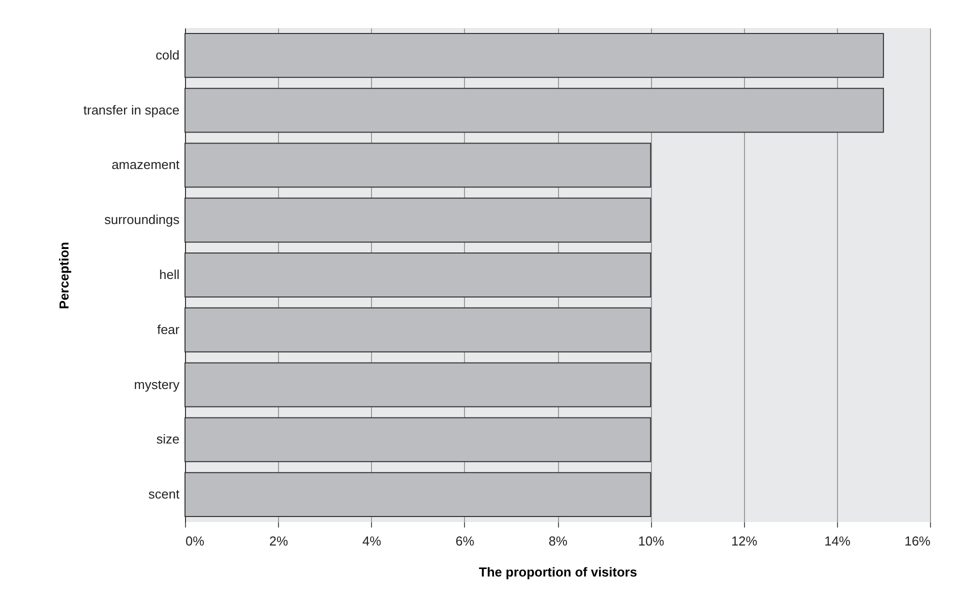  I want to click on x-tick-label: 2%, so click(278, 541).